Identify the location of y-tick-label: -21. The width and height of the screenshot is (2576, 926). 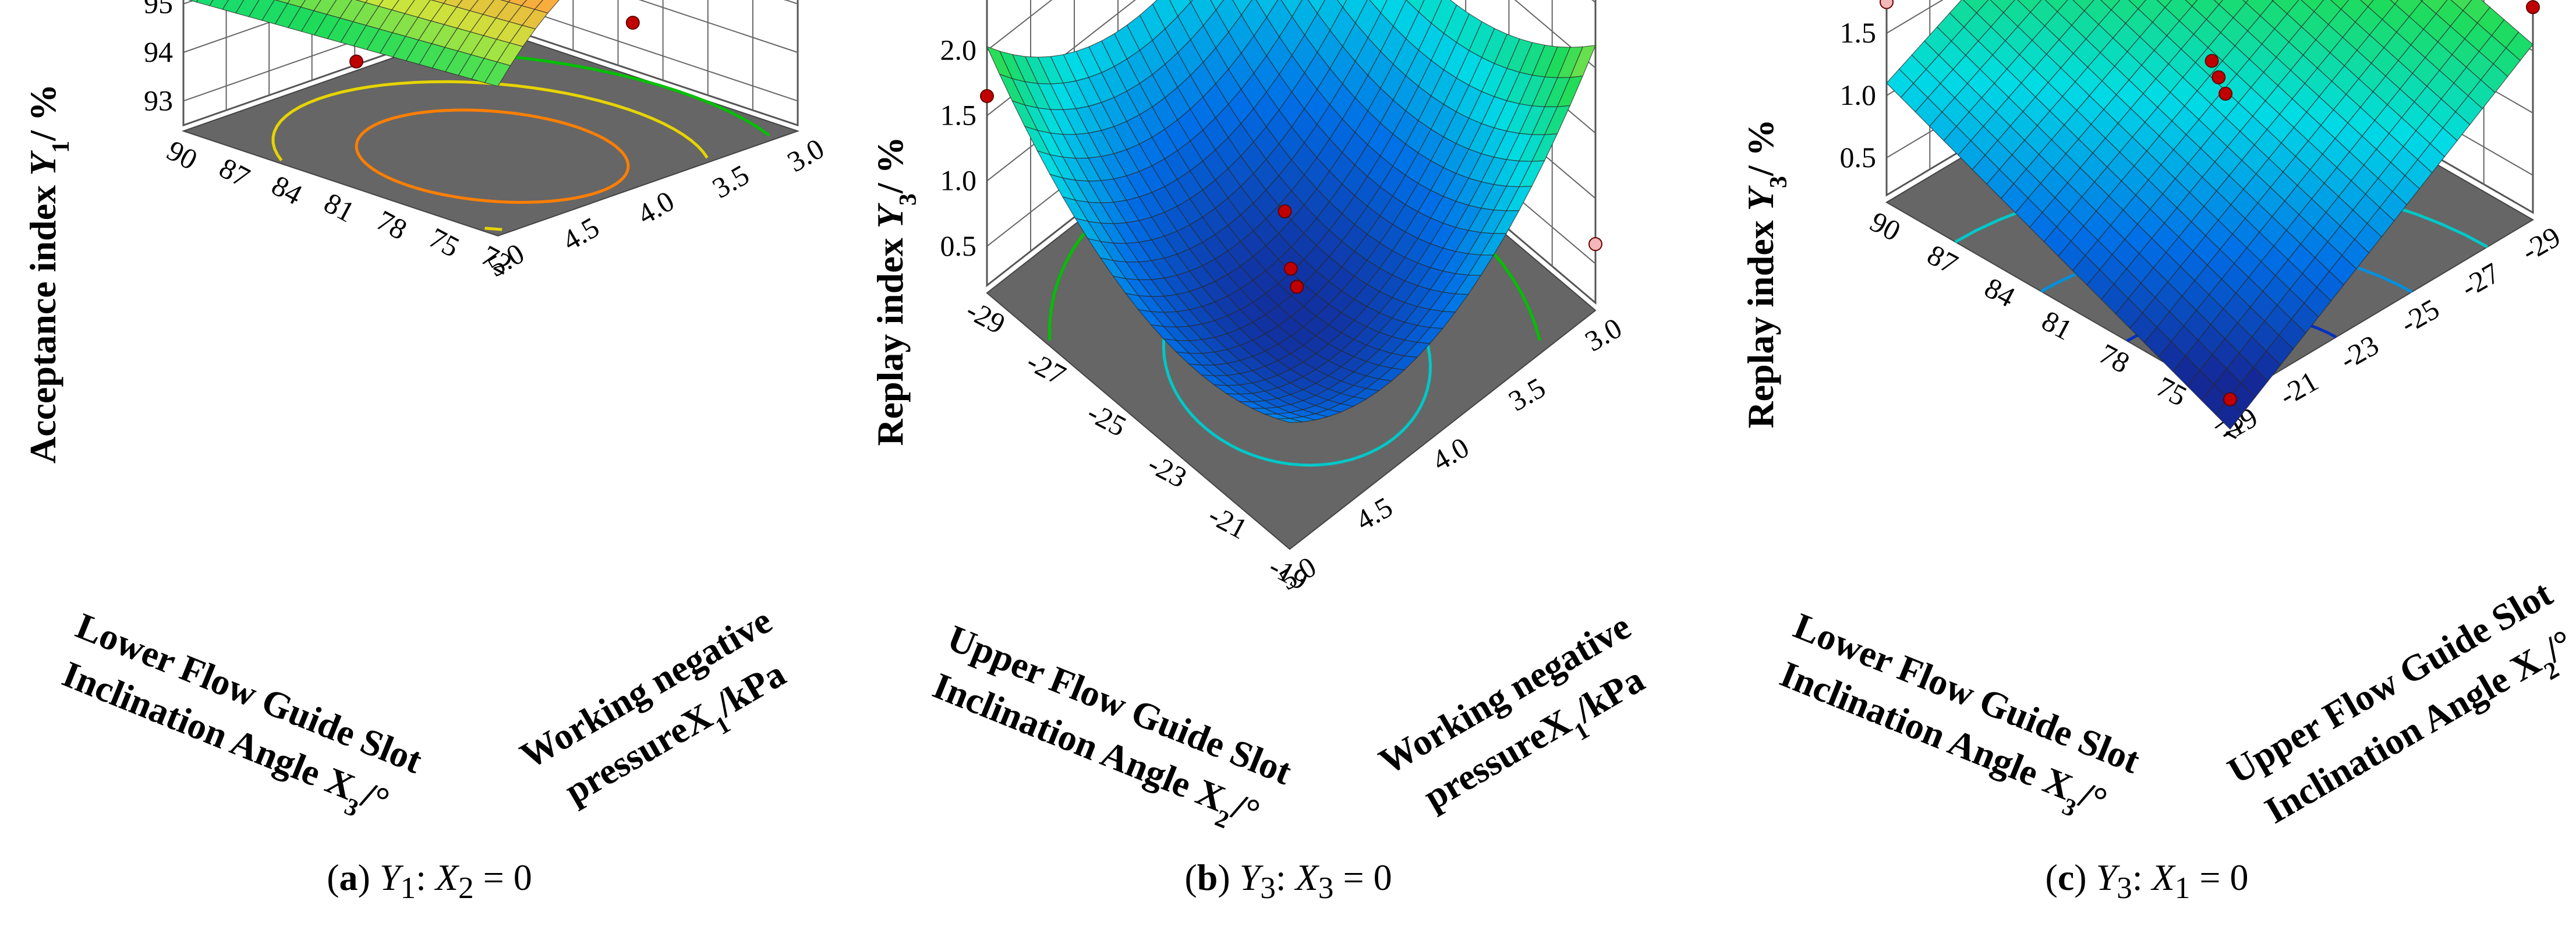
(2299, 388).